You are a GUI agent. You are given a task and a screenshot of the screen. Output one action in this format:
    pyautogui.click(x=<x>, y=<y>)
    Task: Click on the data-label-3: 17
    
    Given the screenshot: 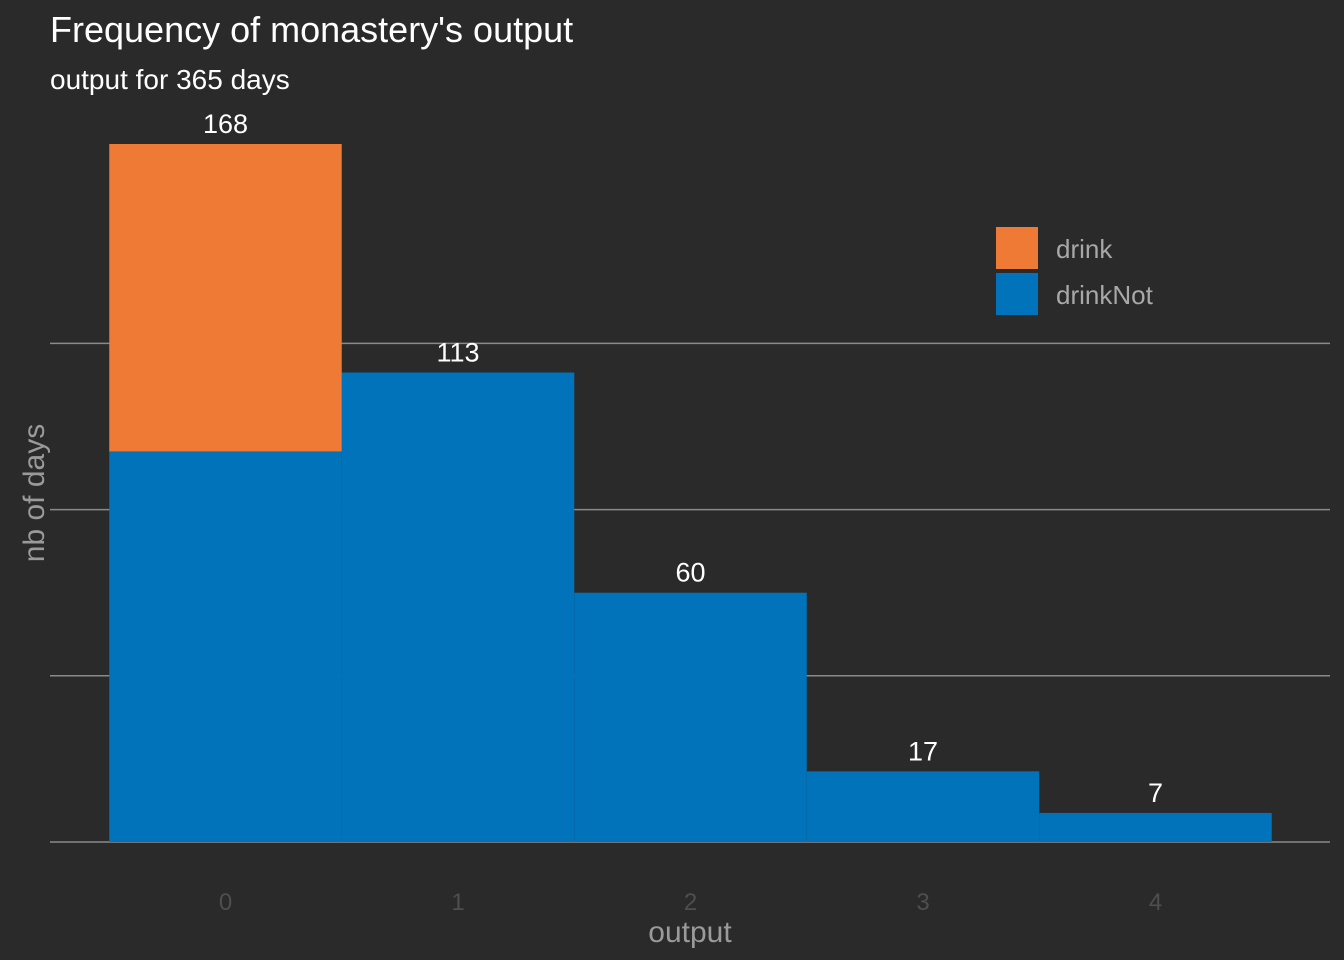 What is the action you would take?
    pyautogui.click(x=923, y=751)
    